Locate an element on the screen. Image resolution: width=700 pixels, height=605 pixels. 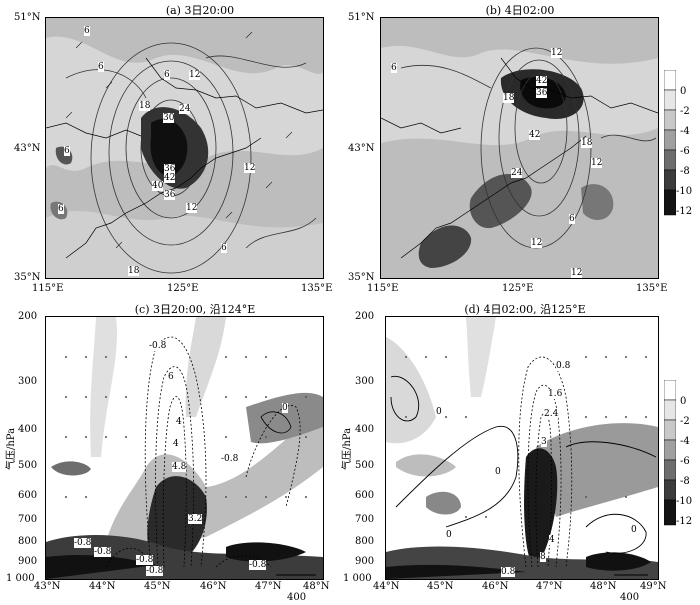
panel-c-xtick: 46°N is located at coordinates (213, 586).